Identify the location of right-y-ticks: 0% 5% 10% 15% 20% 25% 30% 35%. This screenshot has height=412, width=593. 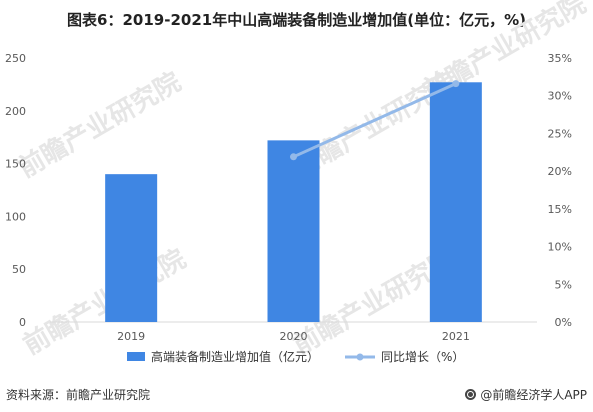
(560, 190).